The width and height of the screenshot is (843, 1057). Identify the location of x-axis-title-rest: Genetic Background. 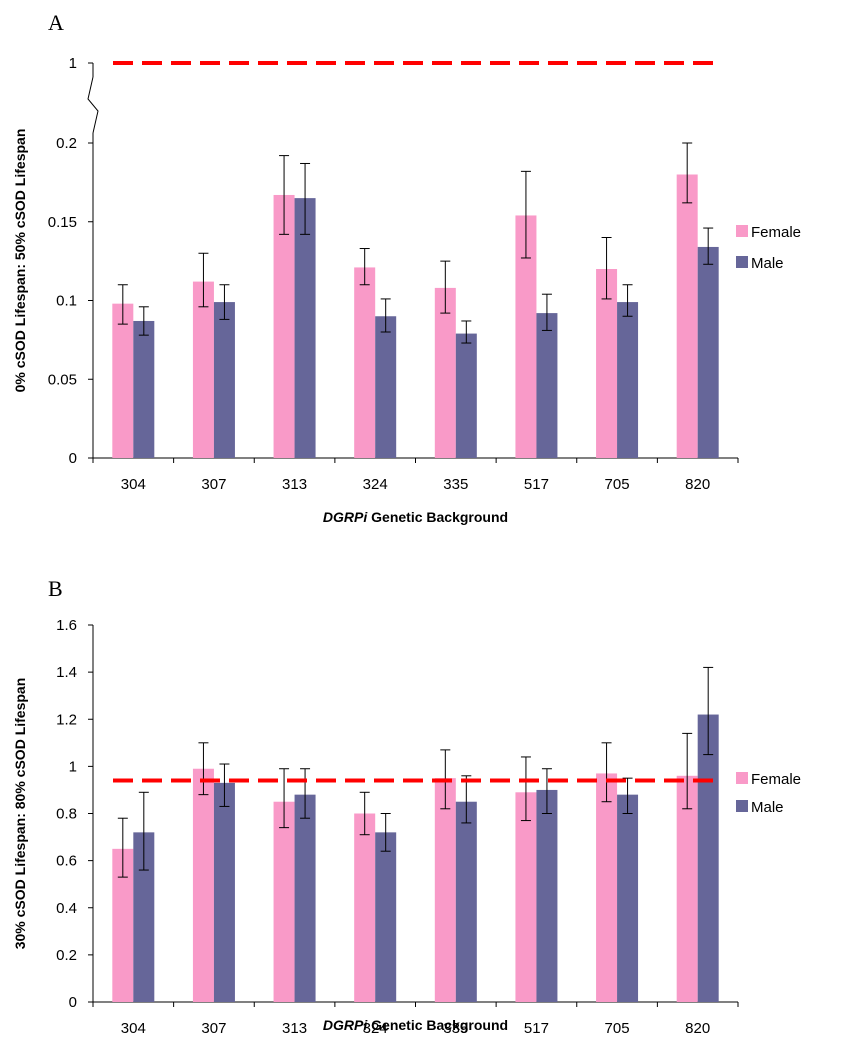
(437, 1025).